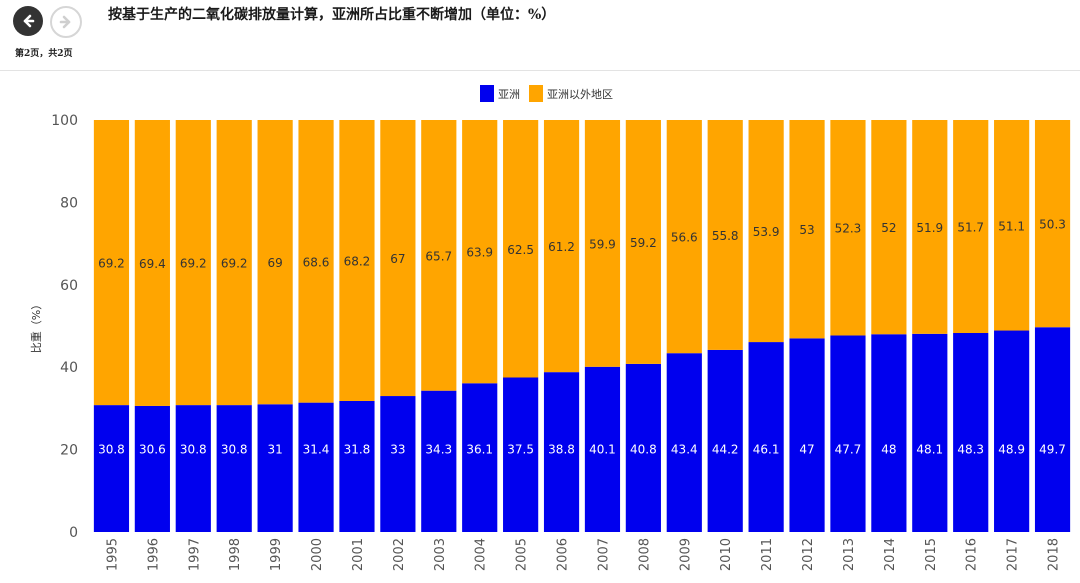 This screenshot has height=583, width=1080. I want to click on data-label-asia: 48.9, so click(1011, 450).